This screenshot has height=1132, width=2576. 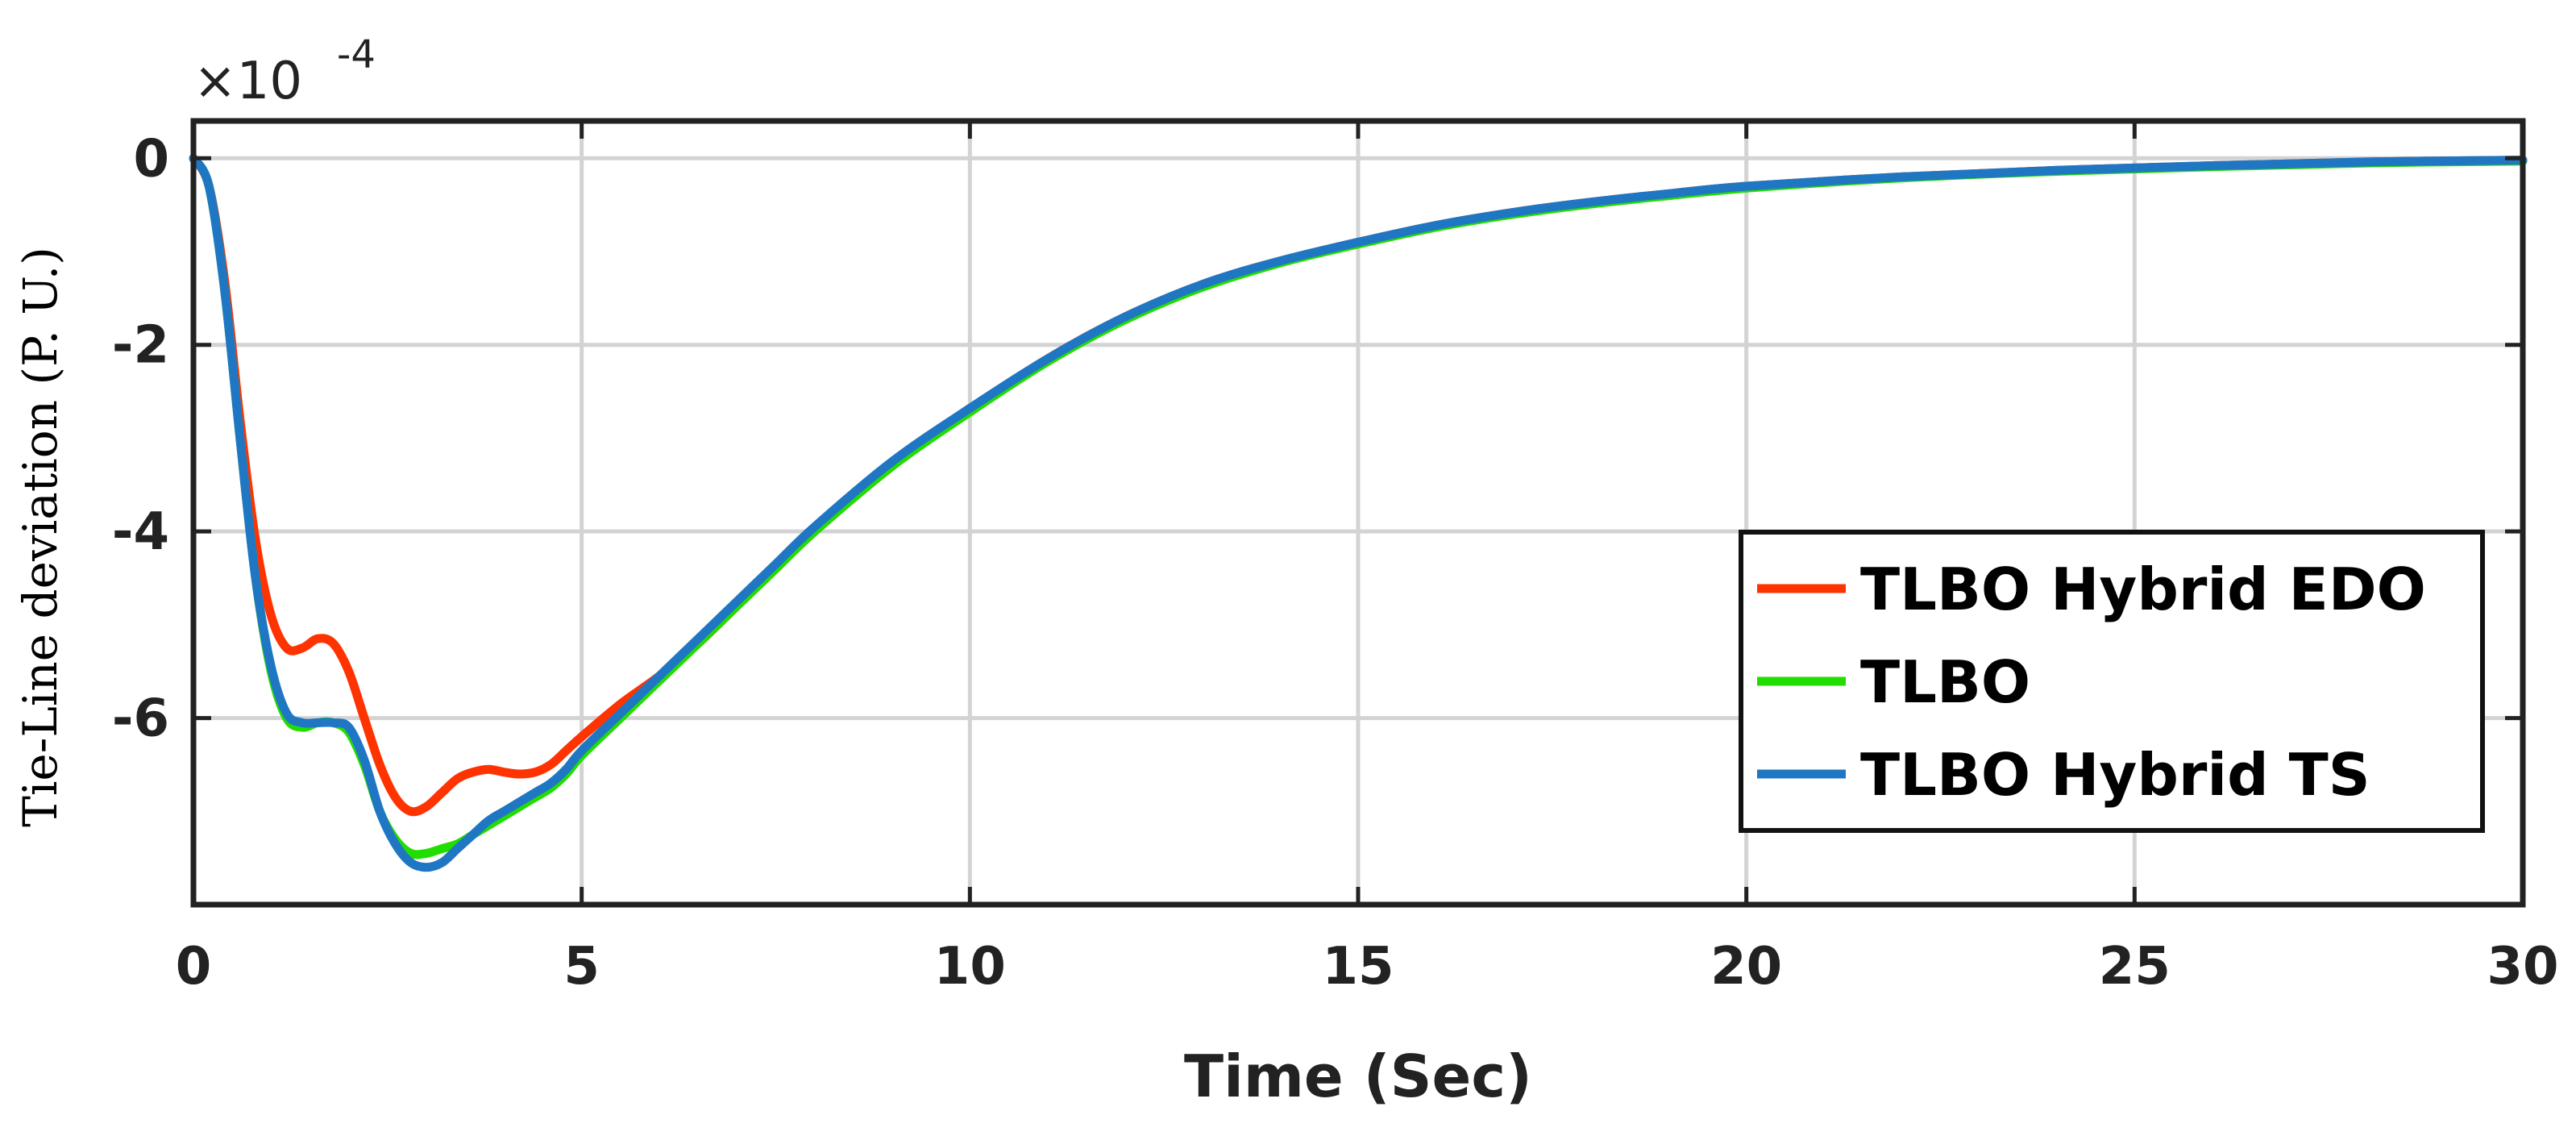 What do you see at coordinates (356, 54) in the screenshot?
I see `y-exponent-power: -4` at bounding box center [356, 54].